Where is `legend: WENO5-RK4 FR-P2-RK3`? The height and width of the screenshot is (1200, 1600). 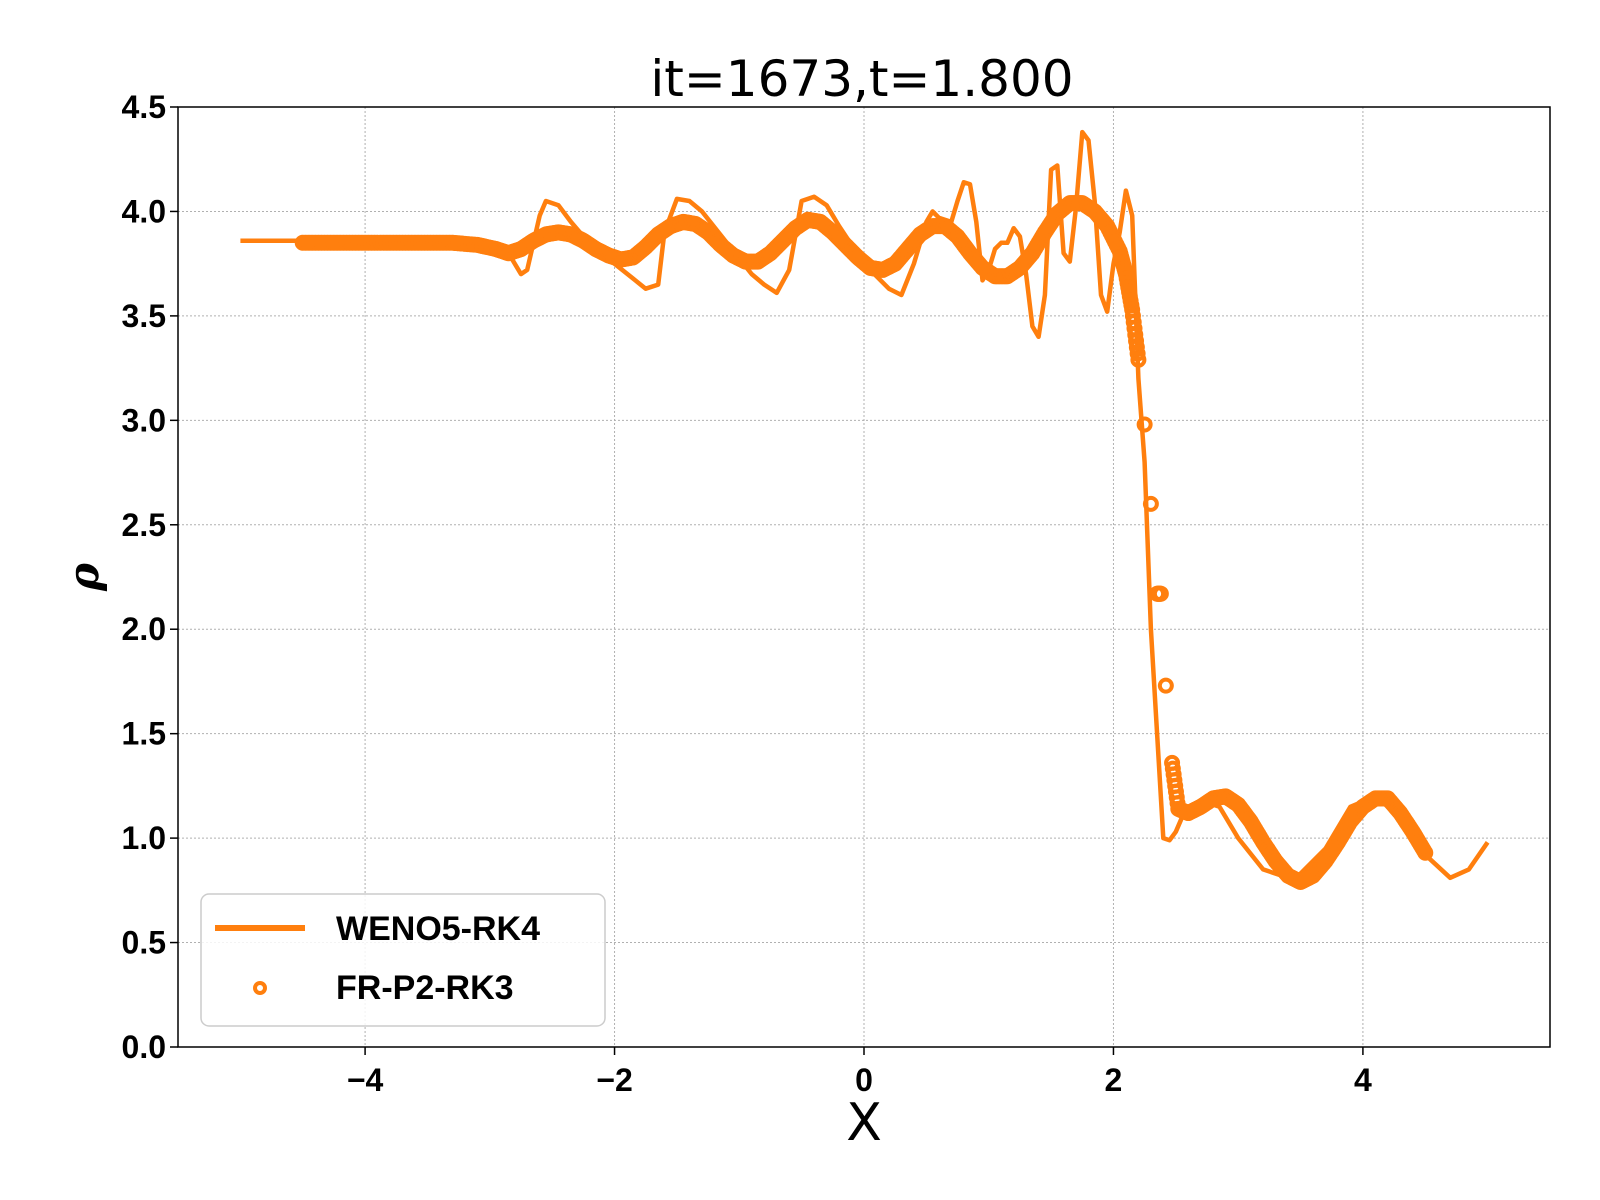
legend: WENO5-RK4 FR-P2-RK3 is located at coordinates (403, 960).